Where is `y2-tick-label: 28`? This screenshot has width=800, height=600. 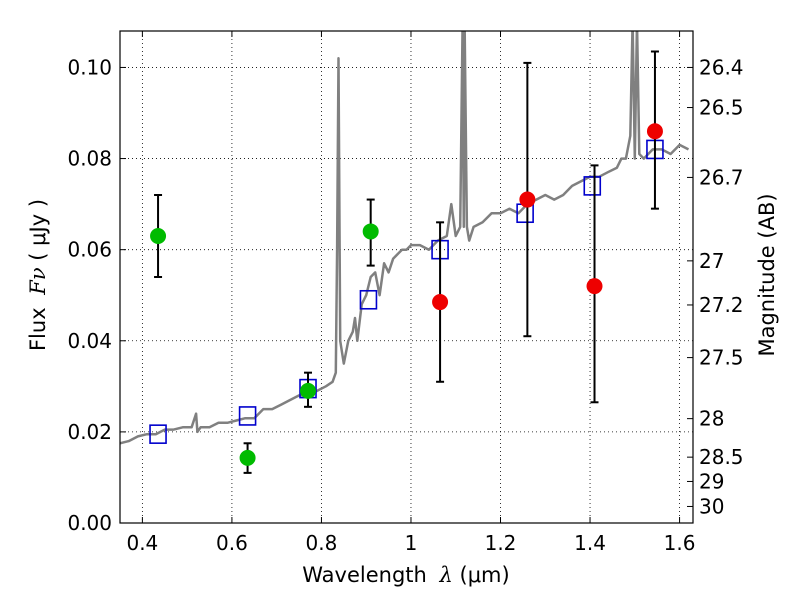
y2-tick-label: 28 is located at coordinates (711, 419).